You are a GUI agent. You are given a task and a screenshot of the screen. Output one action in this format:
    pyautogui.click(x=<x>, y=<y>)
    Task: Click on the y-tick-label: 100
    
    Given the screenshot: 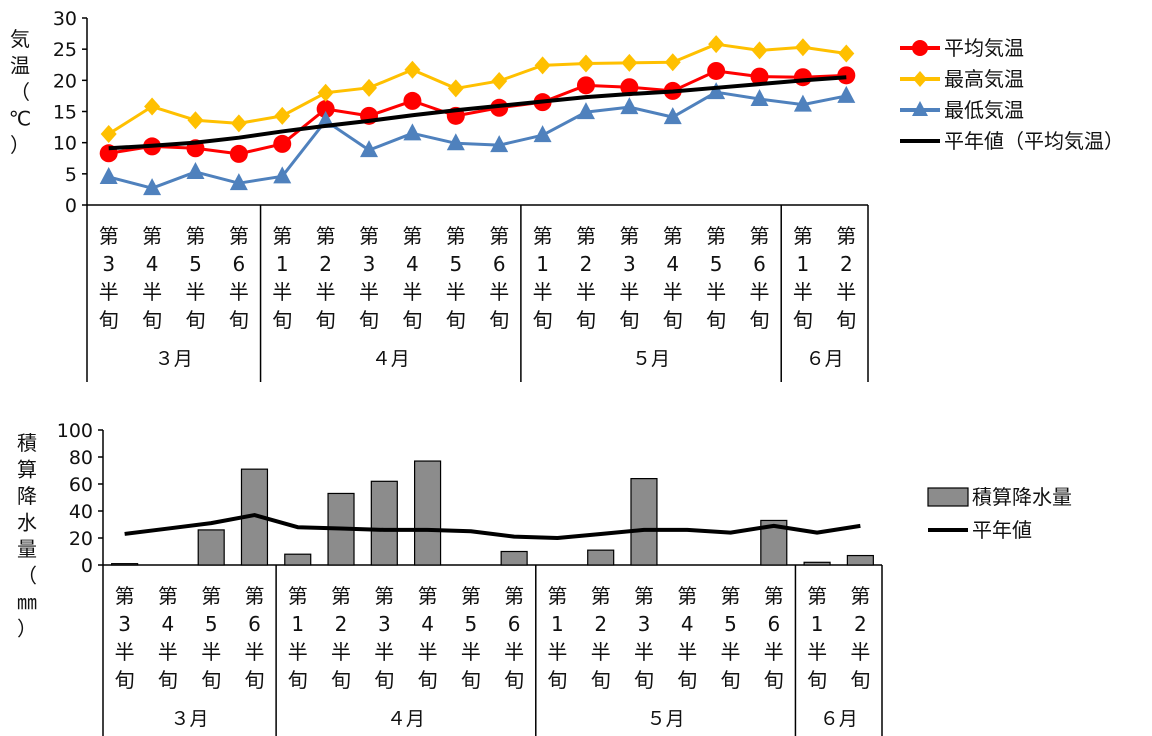 What is the action you would take?
    pyautogui.click(x=75, y=431)
    